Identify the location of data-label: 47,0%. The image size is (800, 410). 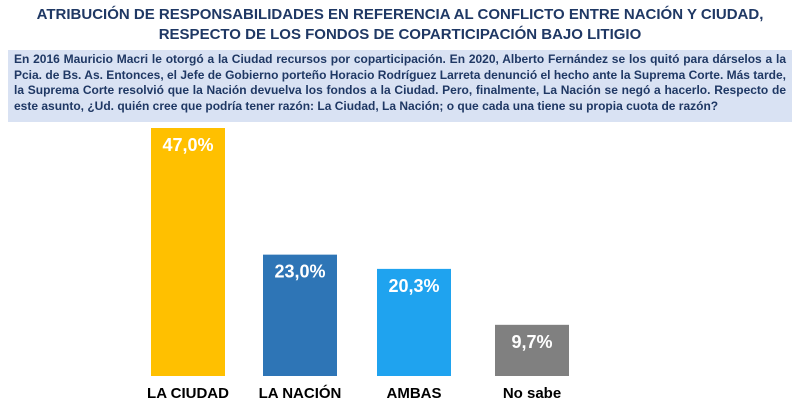
(187, 145).